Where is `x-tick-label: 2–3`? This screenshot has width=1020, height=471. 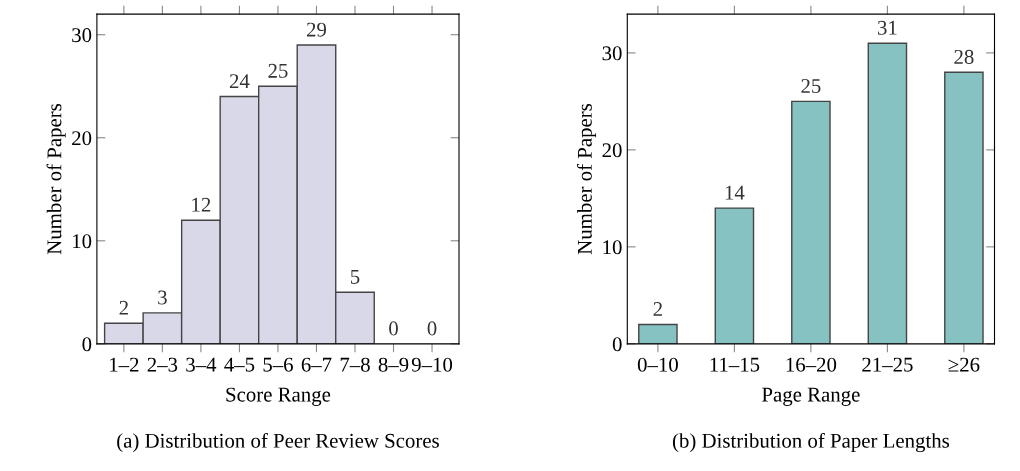
x-tick-label: 2–3 is located at coordinates (162, 364).